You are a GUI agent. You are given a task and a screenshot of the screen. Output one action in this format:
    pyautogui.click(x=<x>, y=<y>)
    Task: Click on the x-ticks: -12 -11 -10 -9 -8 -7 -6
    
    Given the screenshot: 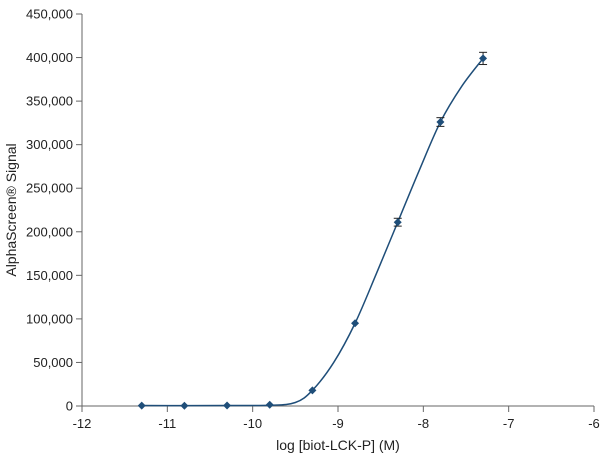 What is the action you would take?
    pyautogui.click(x=336, y=418)
    